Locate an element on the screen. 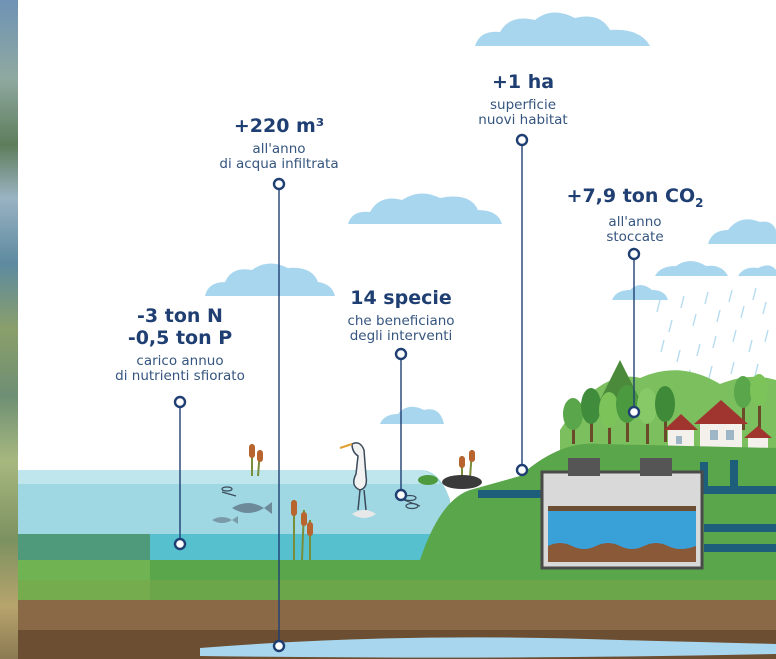  tank-icon is located at coordinates (622, 514).